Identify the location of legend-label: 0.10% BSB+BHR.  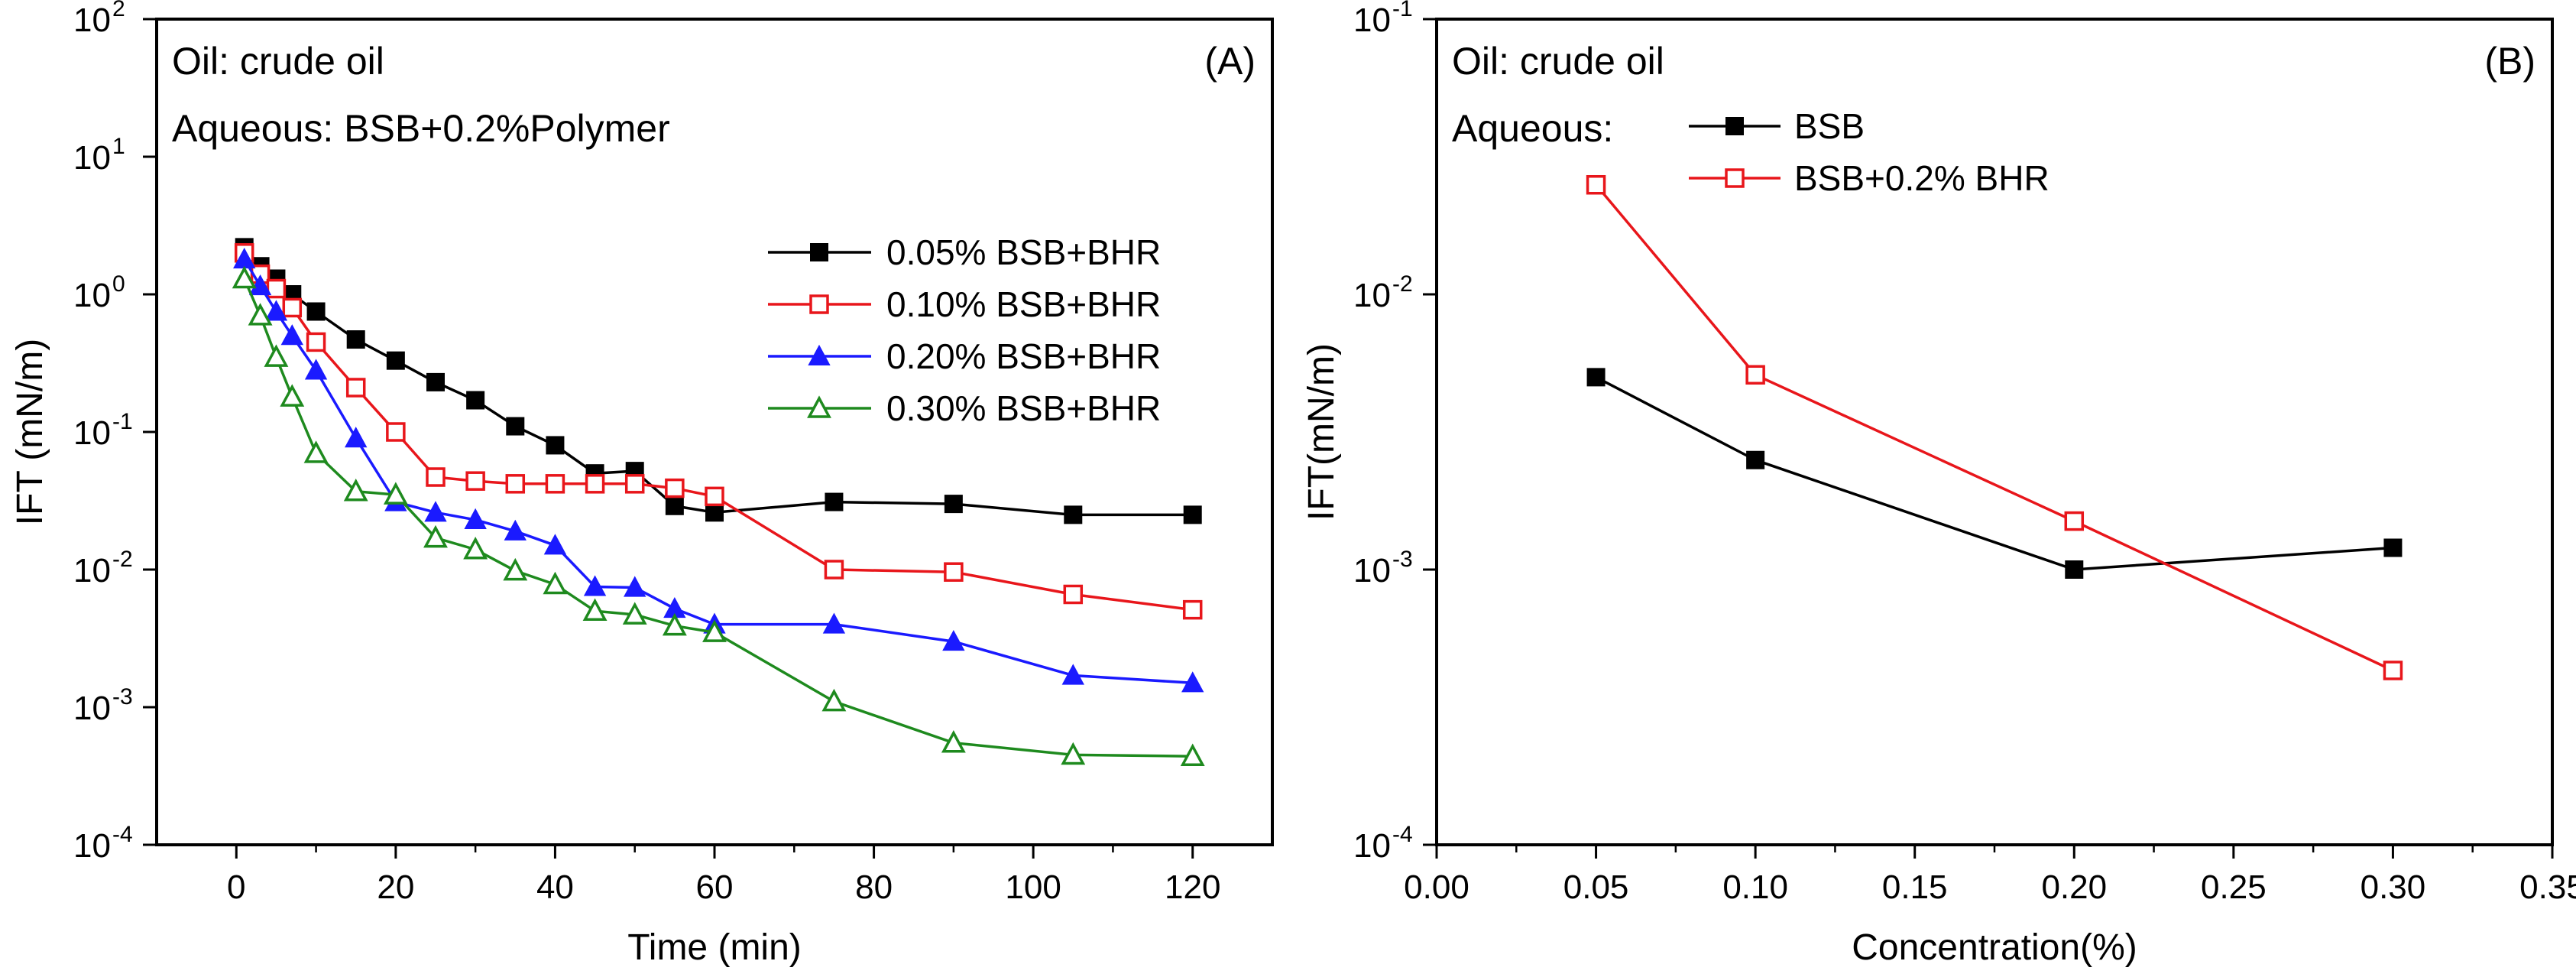
(1023, 304).